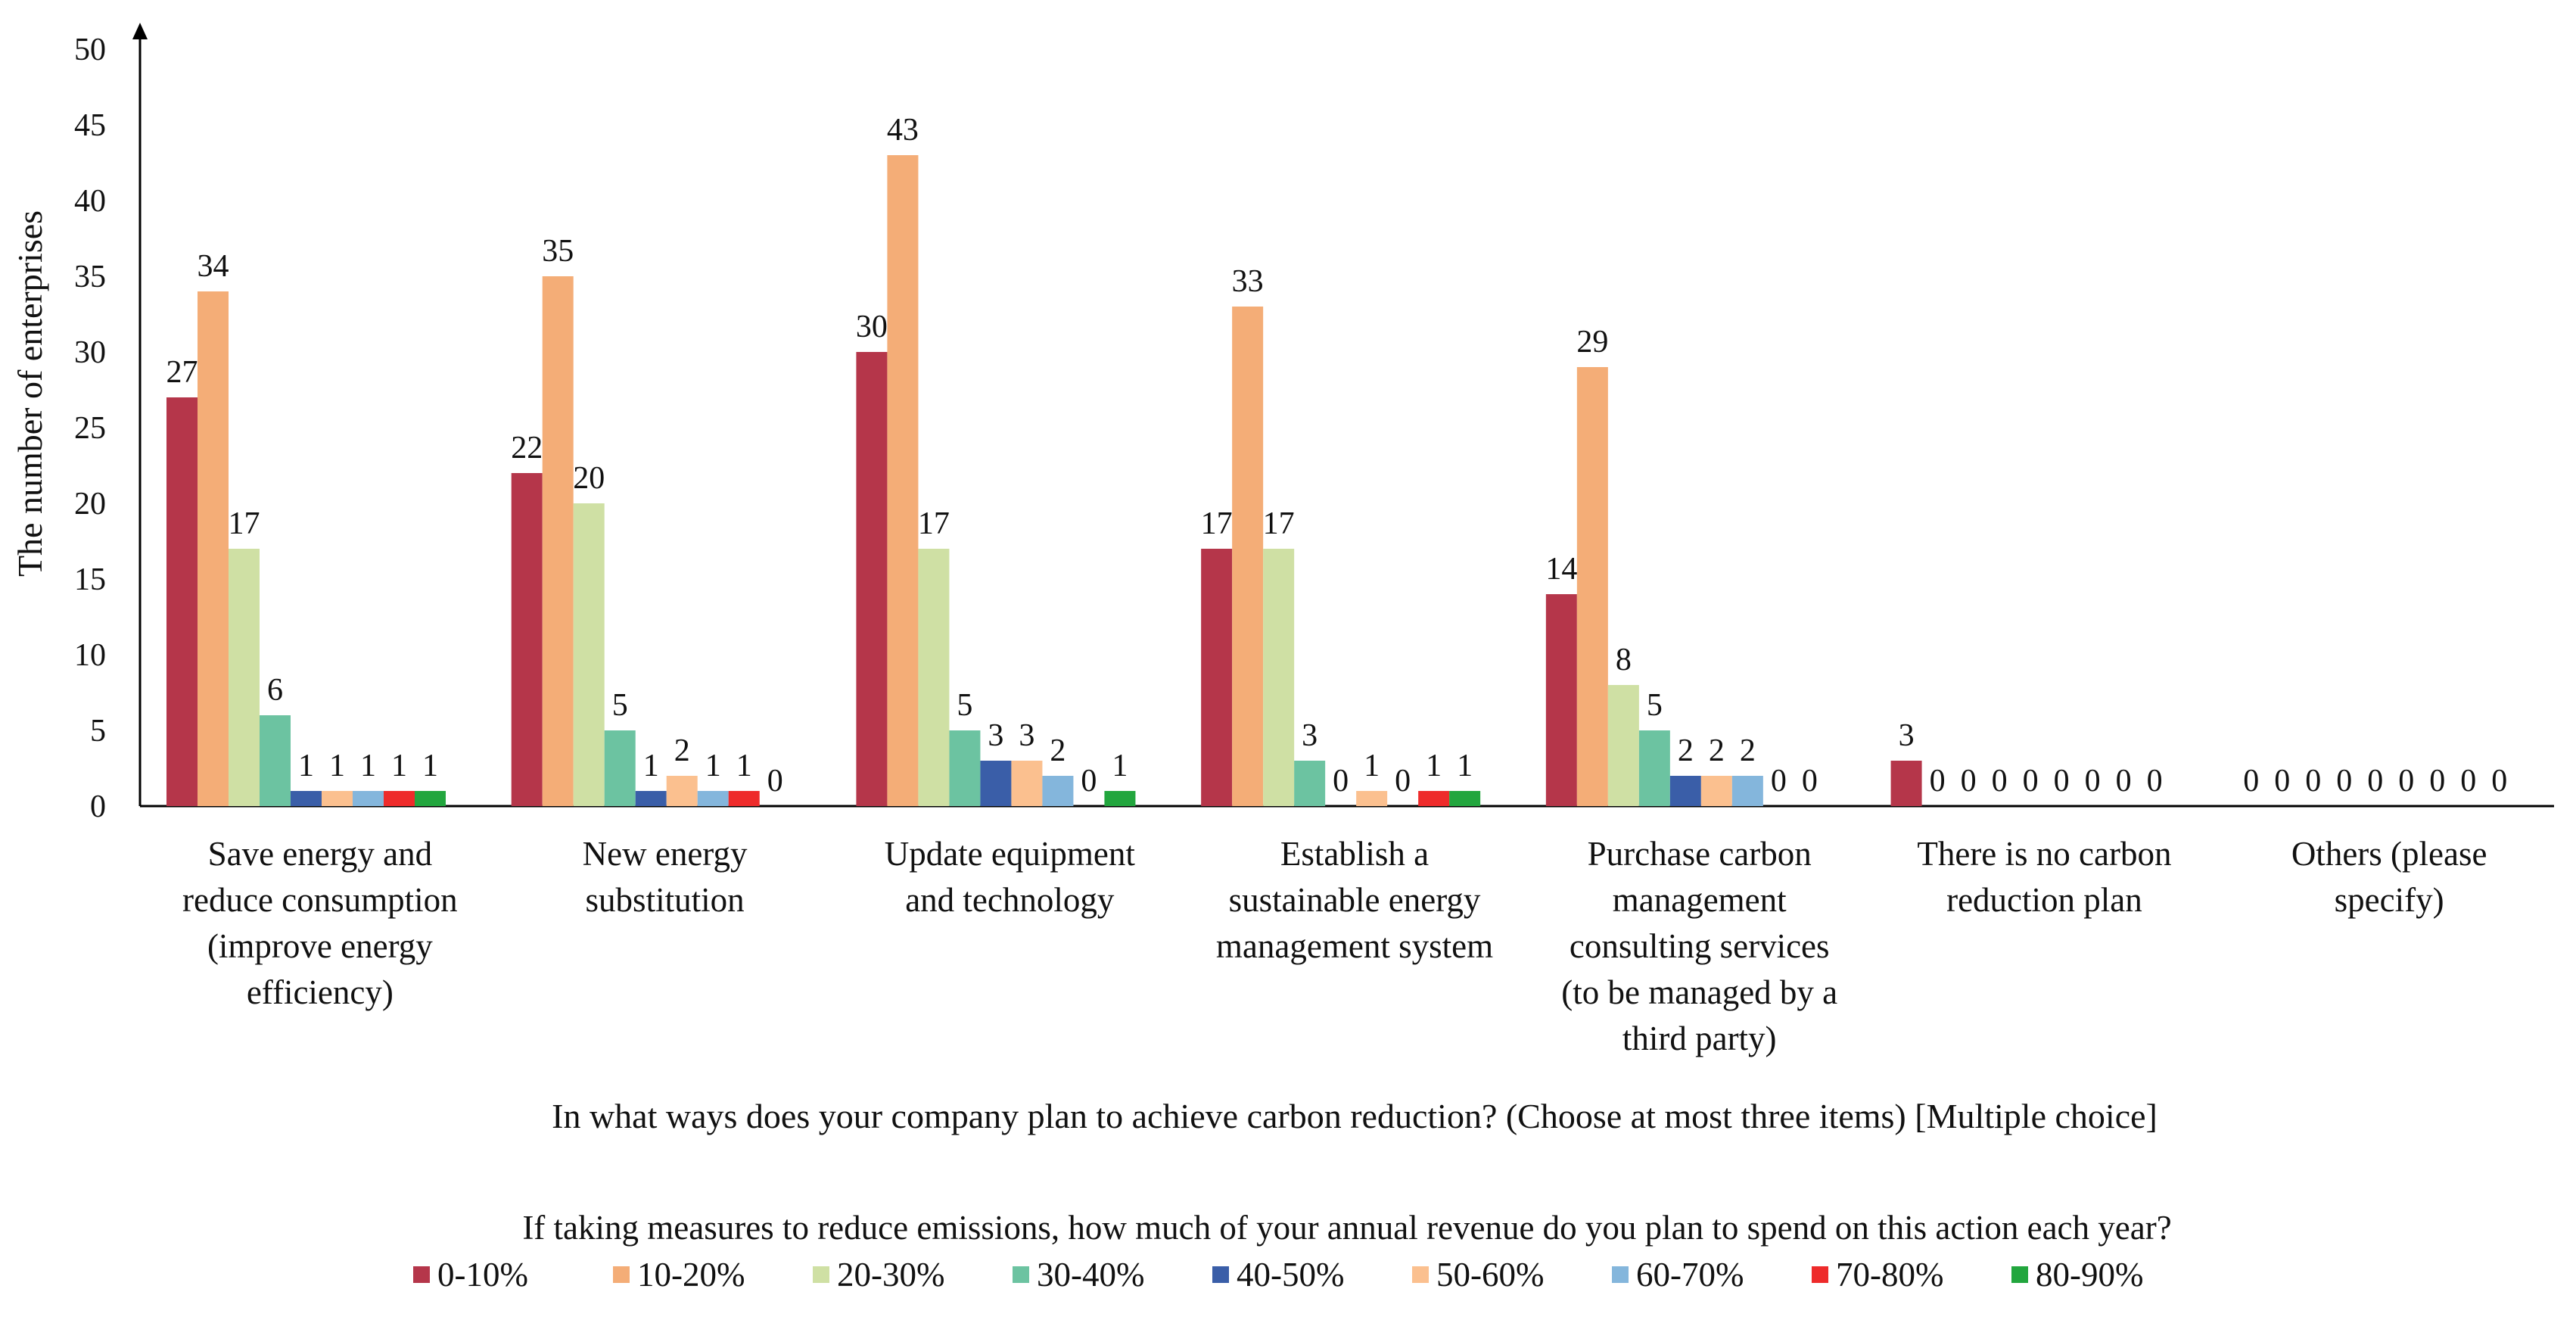  Describe the element at coordinates (589, 478) in the screenshot. I see `data-label: 20` at that location.